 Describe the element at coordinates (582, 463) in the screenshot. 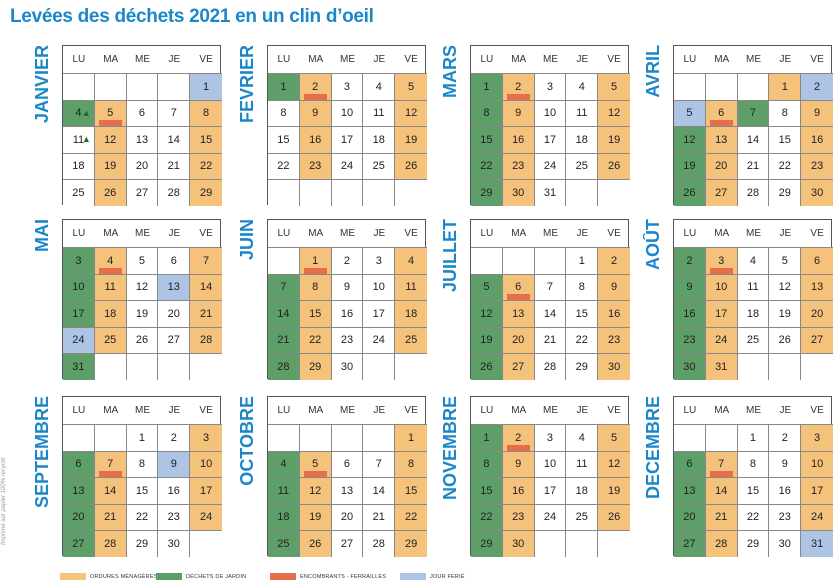

I see `day-cell: 11` at that location.